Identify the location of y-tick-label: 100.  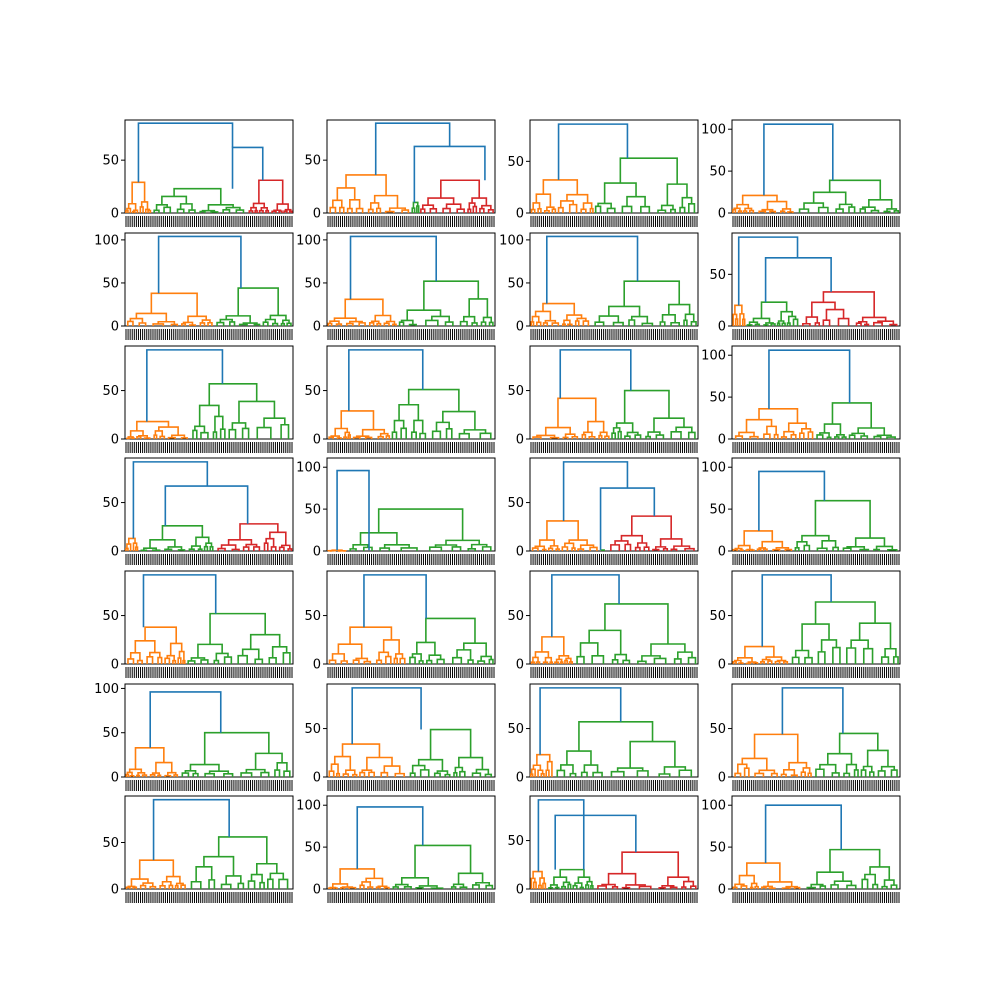
(106, 689).